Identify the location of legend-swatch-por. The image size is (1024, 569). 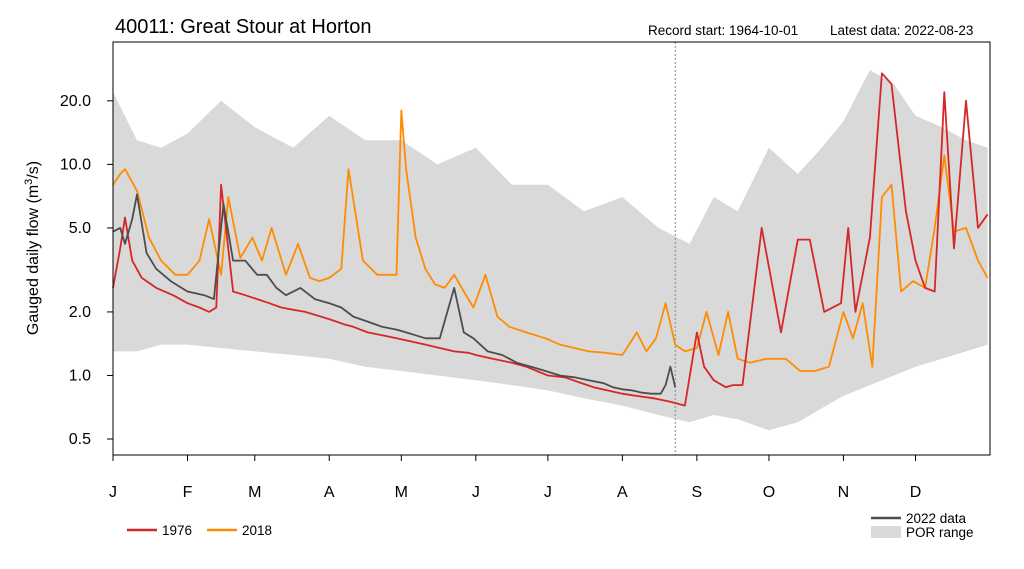
(886, 532).